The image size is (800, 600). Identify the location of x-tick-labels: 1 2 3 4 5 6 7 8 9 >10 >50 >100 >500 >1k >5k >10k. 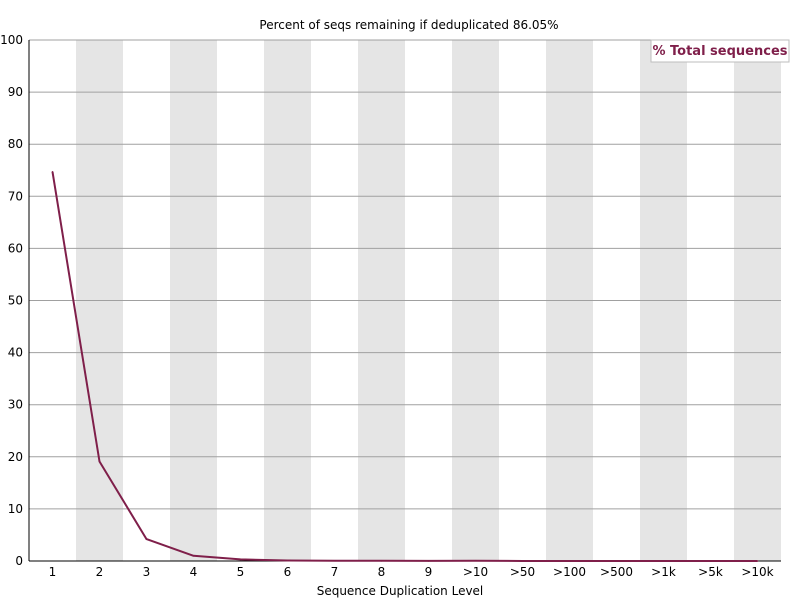
(411, 572).